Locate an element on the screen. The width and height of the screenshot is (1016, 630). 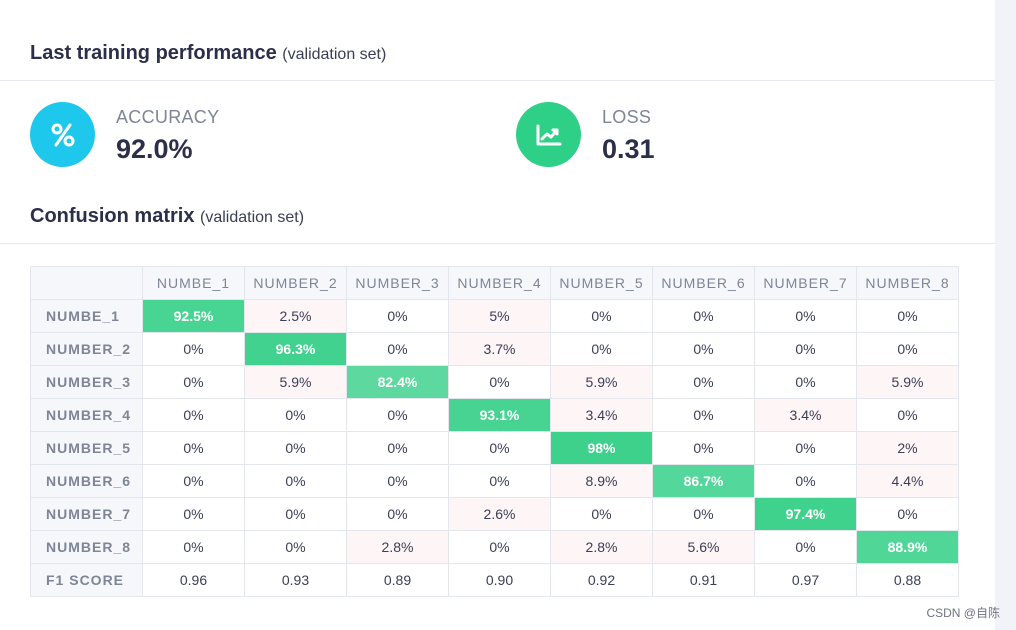
performance-subtitle: (validation set) is located at coordinates (334, 54).